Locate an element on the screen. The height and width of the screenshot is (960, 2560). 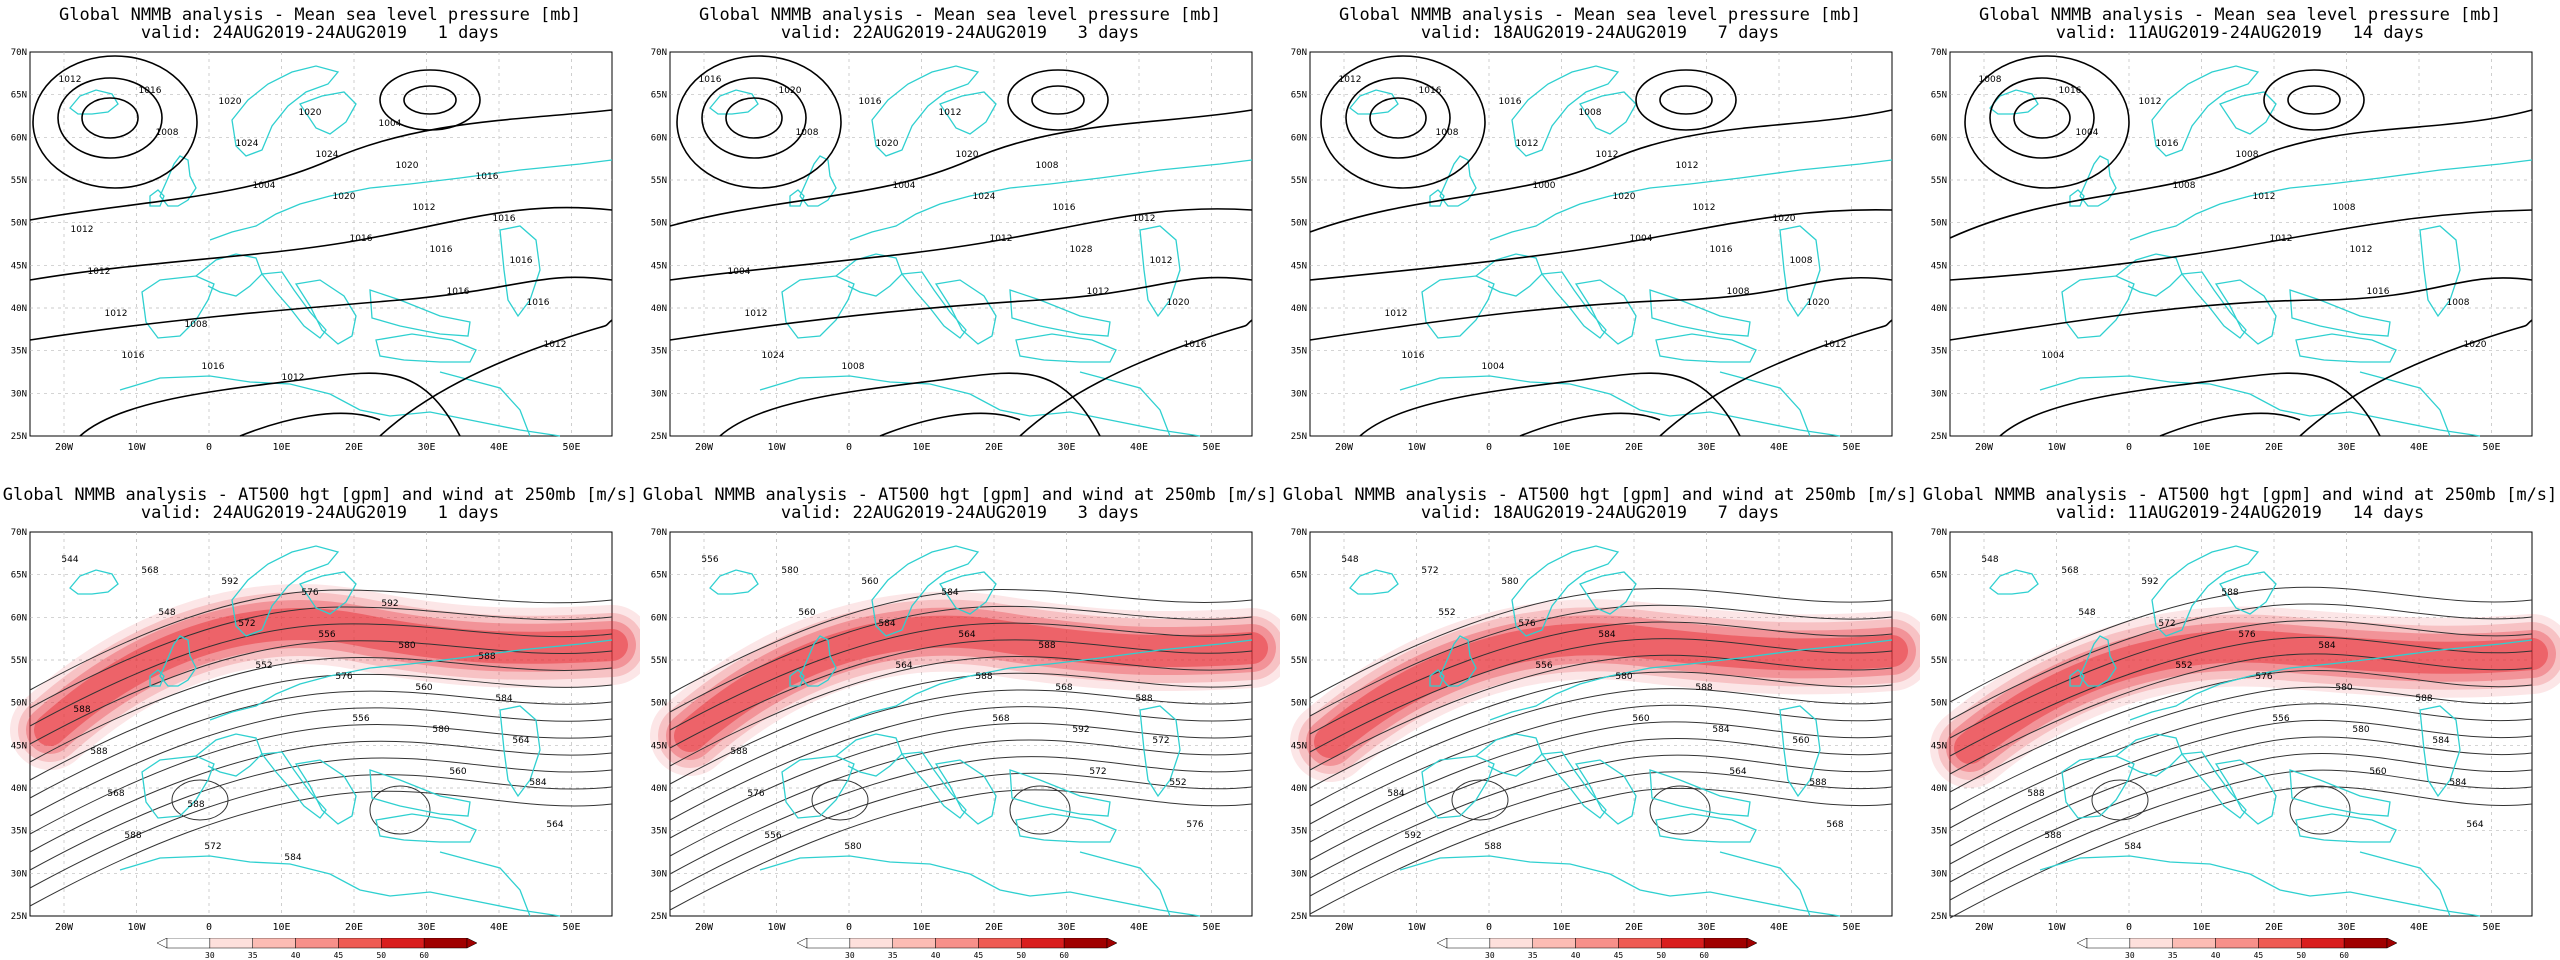
lon-tick-label: 50E is located at coordinates (2491, 447).